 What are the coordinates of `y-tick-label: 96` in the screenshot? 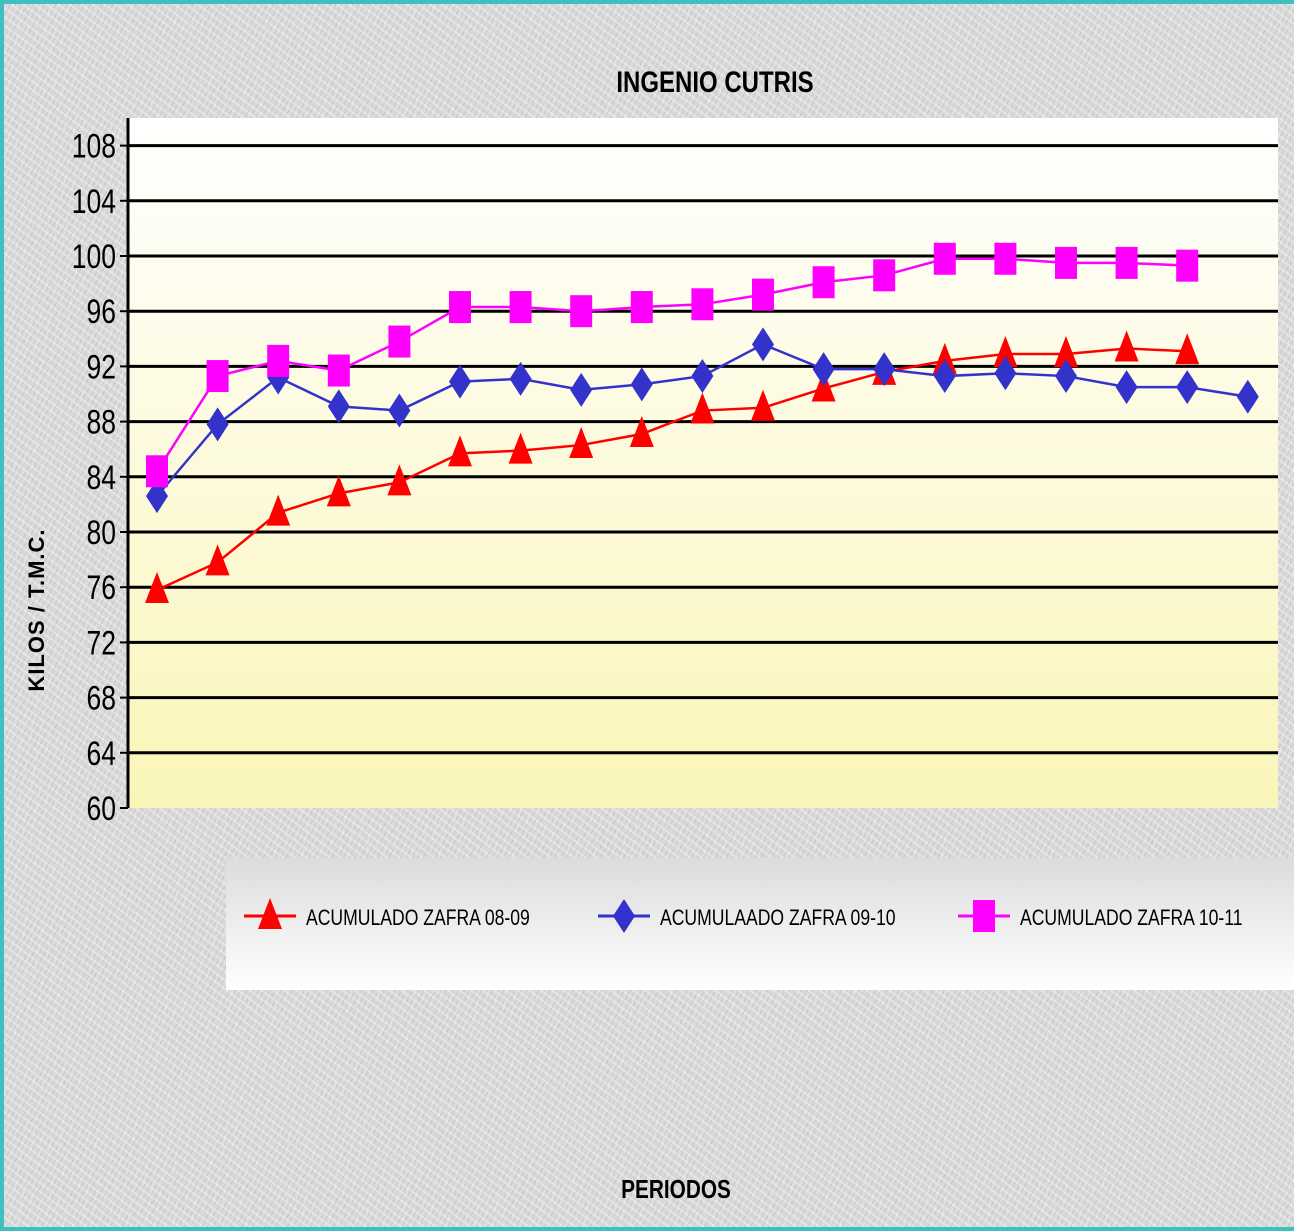 It's located at (101, 312).